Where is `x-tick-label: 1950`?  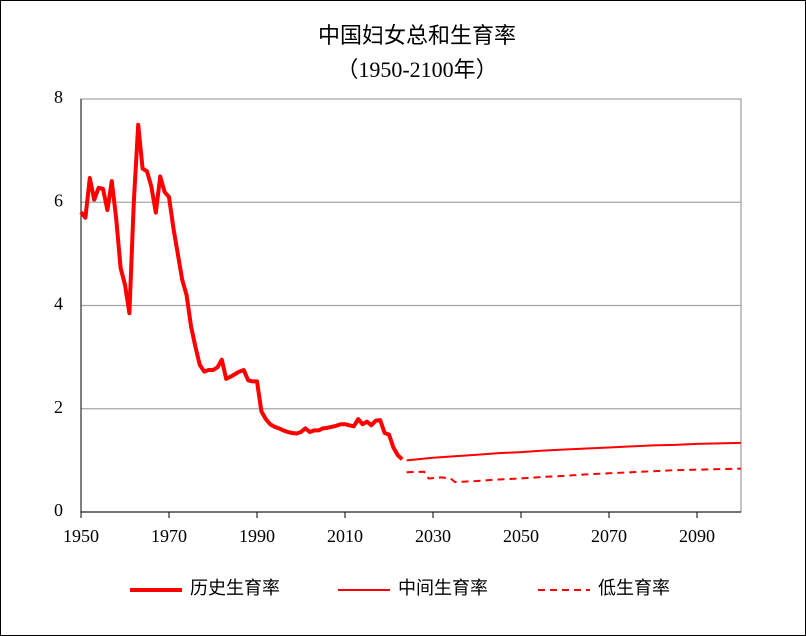 x-tick-label: 1950 is located at coordinates (81, 536).